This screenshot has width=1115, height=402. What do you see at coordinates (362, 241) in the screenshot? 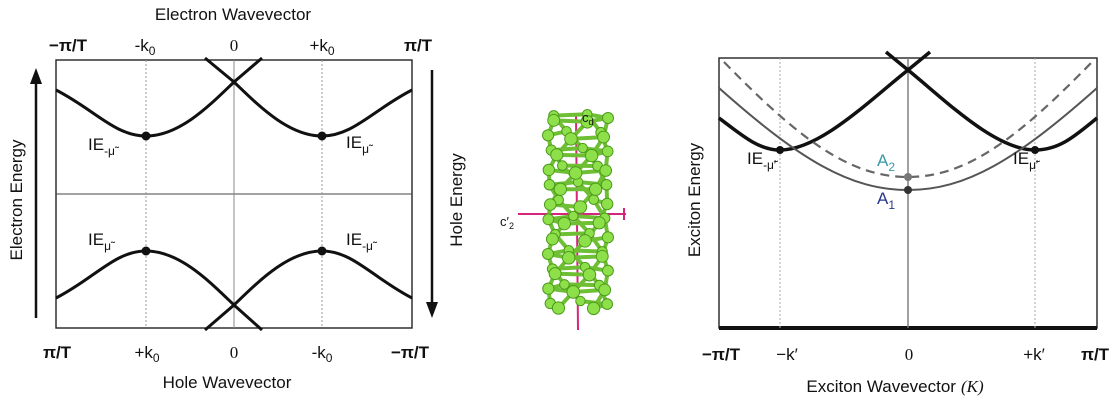
I see `lower-label-right: IE-μ̃` at bounding box center [362, 241].